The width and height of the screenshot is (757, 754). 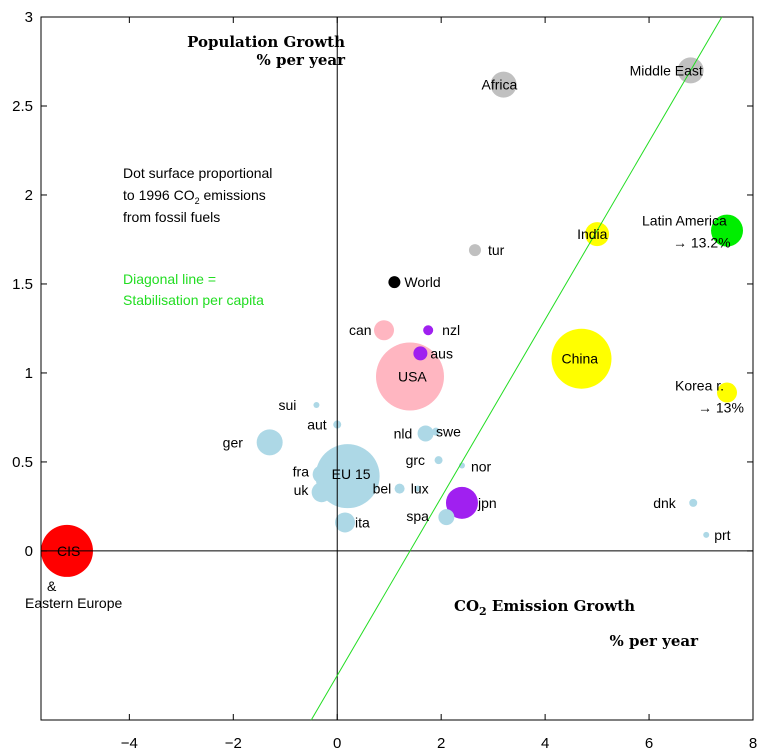 I want to click on note-line2-text: to 1996 CO, so click(x=159, y=195).